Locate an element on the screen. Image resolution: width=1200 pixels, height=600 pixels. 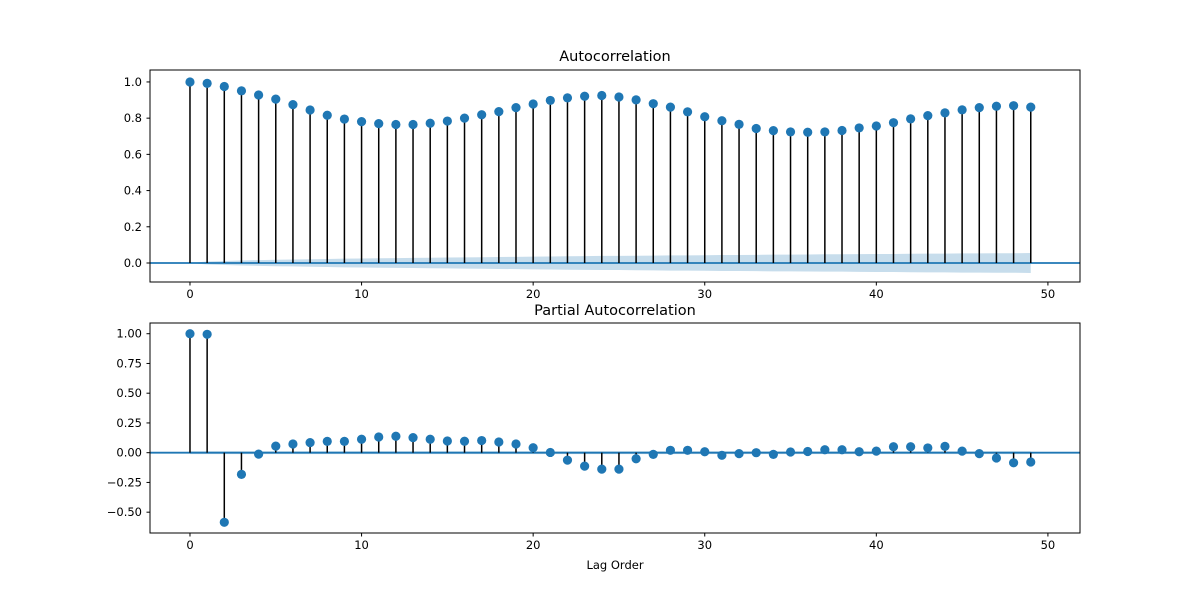
pacf-plot-title: Partial Autocorrelation is located at coordinates (615, 311).